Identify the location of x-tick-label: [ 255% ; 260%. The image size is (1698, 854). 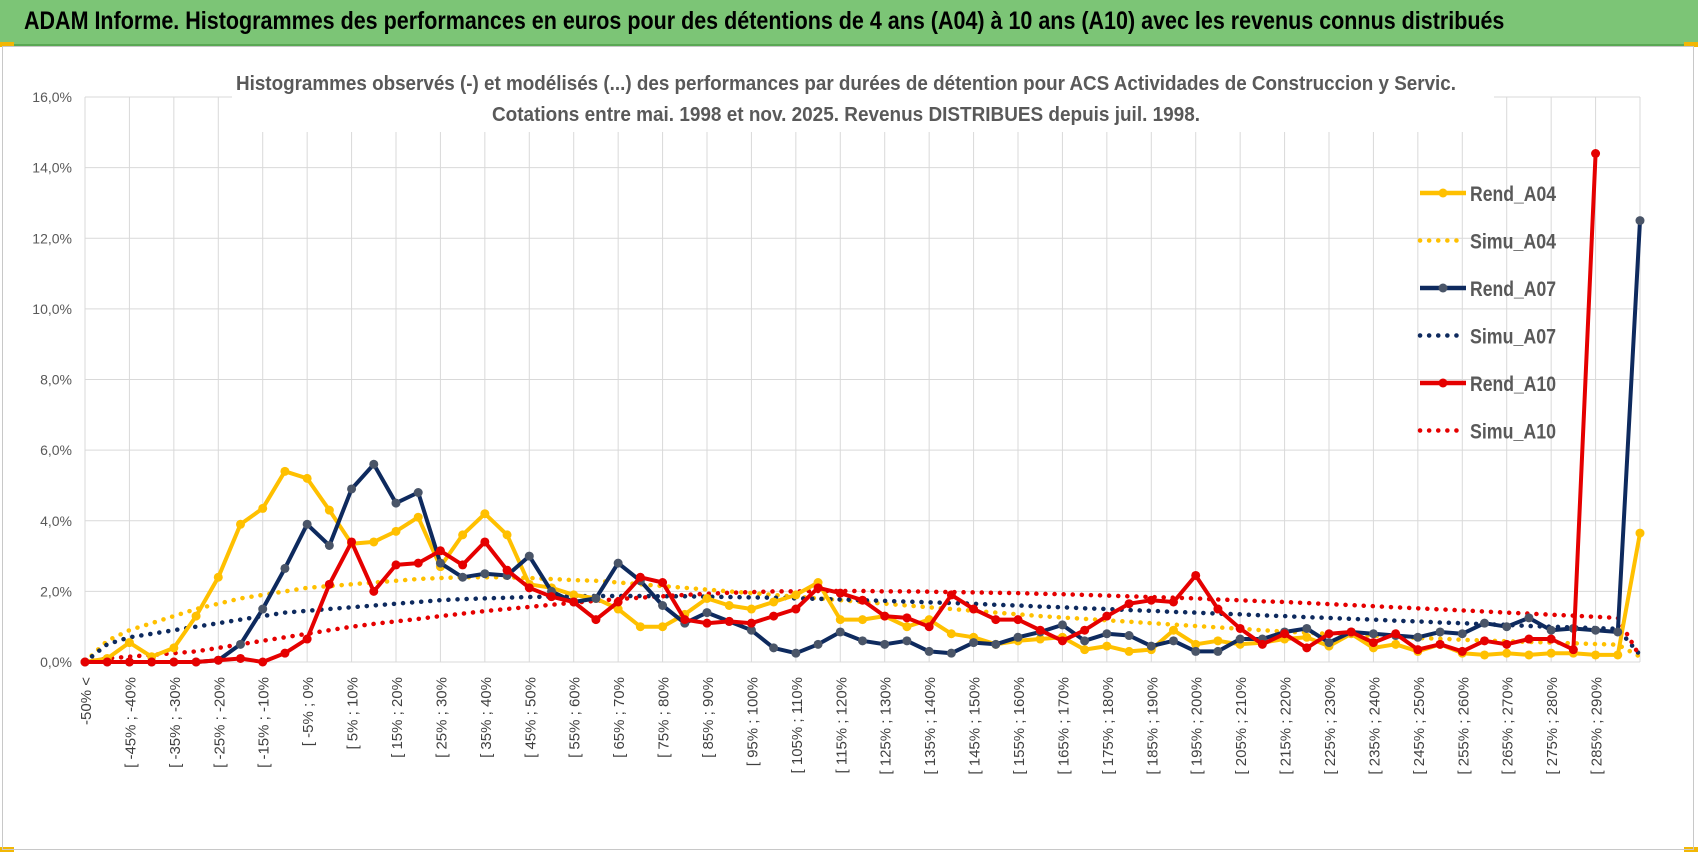
(1463, 726).